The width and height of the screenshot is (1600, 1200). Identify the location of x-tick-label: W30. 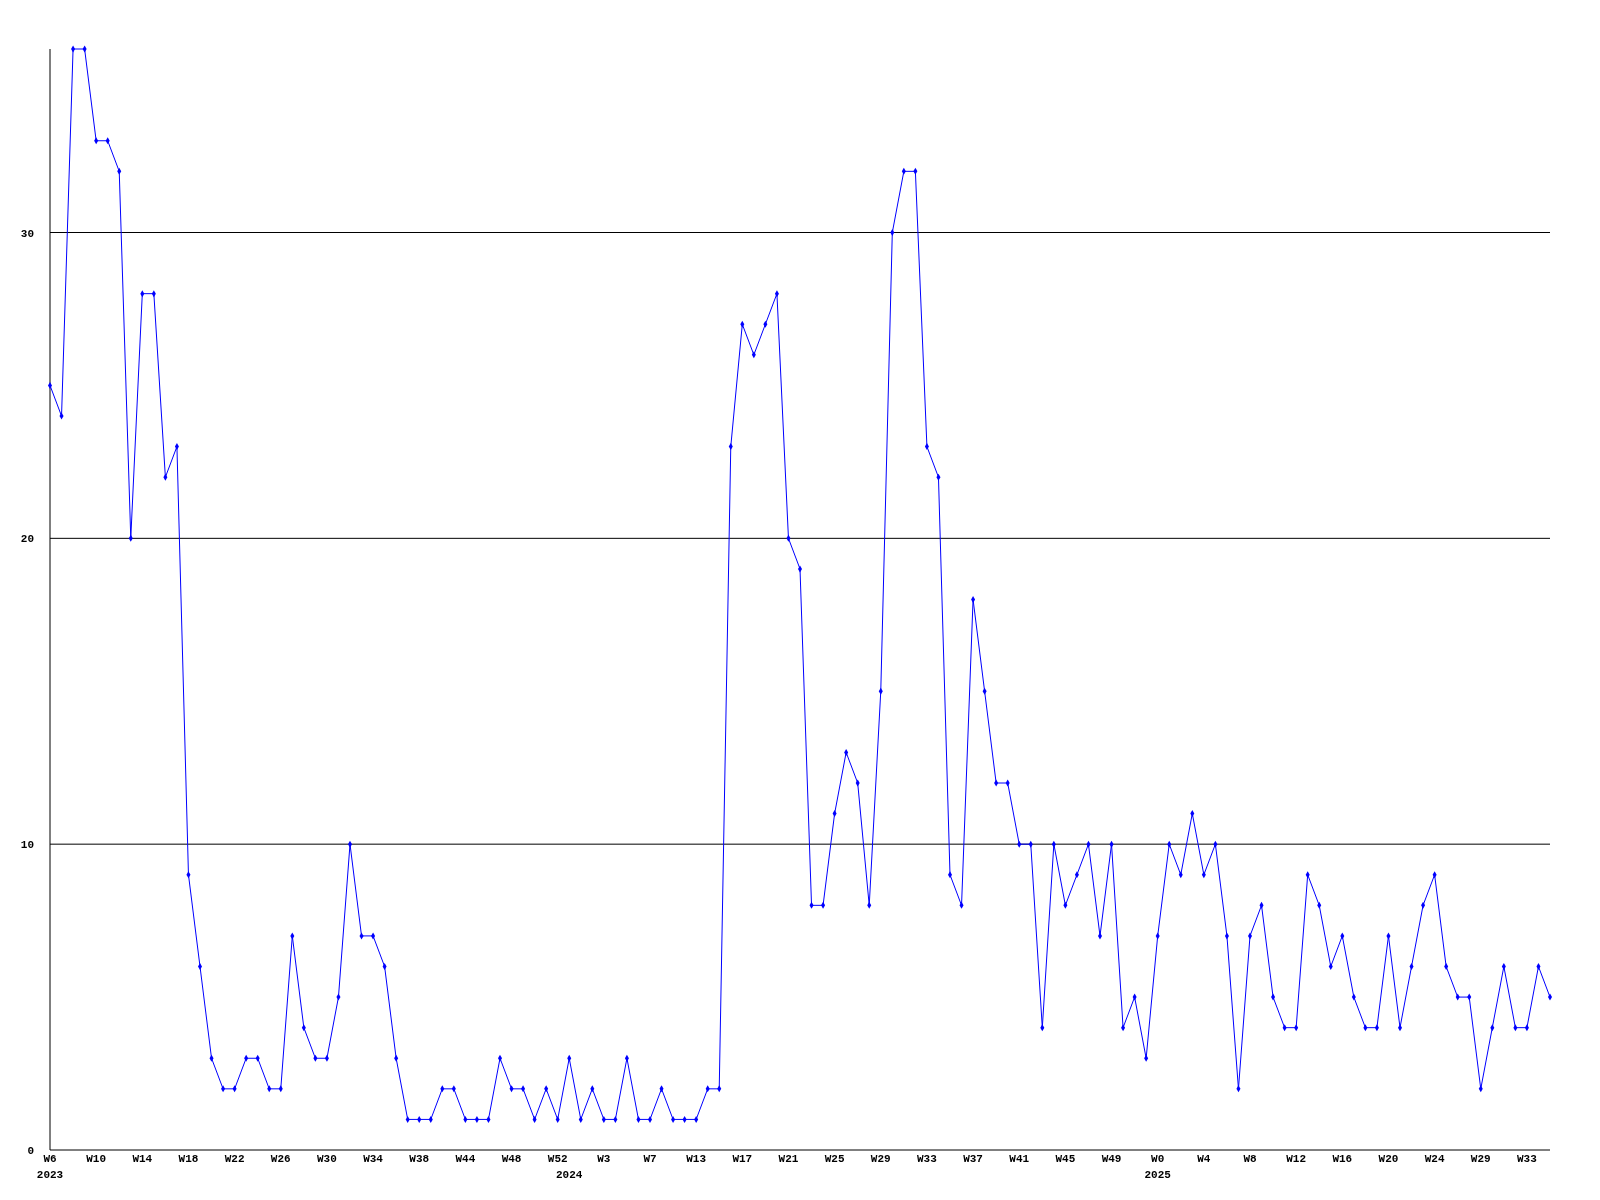
(327, 1159).